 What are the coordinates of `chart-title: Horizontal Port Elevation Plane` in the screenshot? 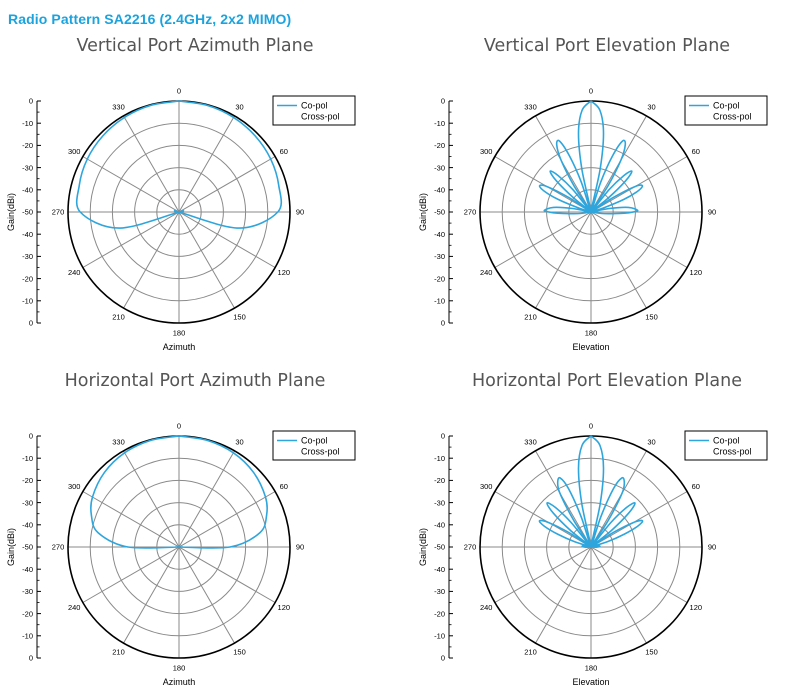 It's located at (607, 381).